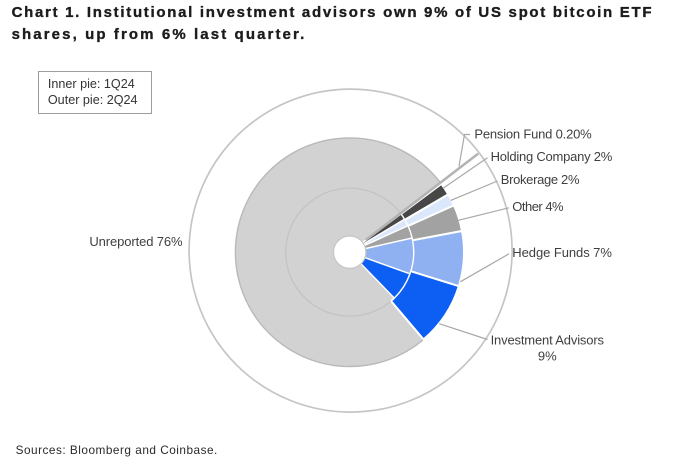  I want to click on svg-text: Brokerage 2%, so click(540, 179).